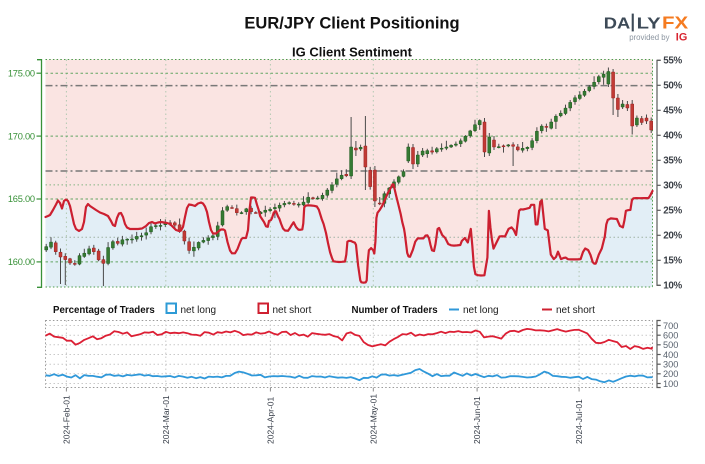 This screenshot has width=705, height=464. I want to click on svg-text: IG, so click(682, 38).